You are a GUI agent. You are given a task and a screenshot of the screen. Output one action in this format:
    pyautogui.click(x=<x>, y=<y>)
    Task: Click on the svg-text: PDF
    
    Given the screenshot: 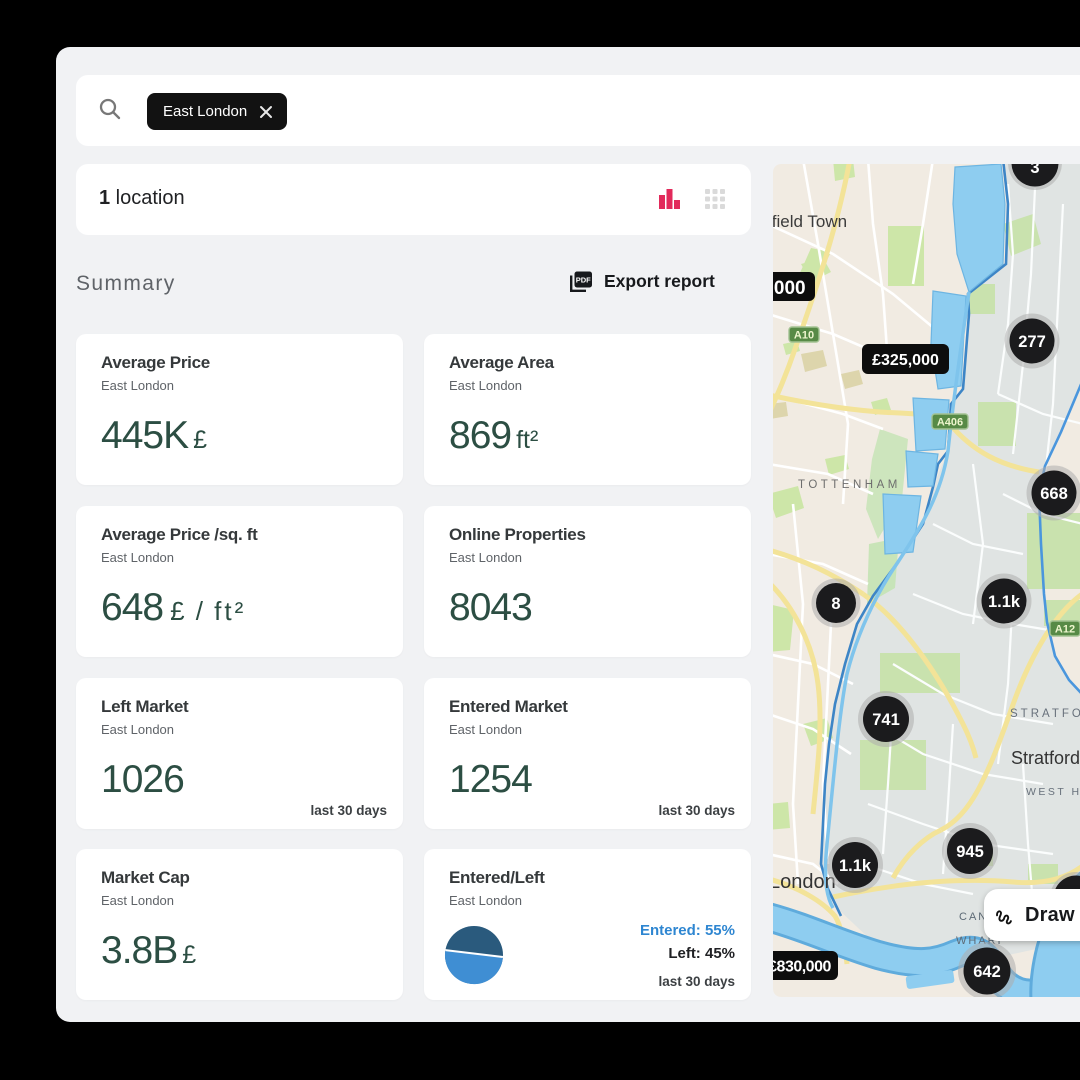 What is the action you would take?
    pyautogui.click(x=583, y=280)
    